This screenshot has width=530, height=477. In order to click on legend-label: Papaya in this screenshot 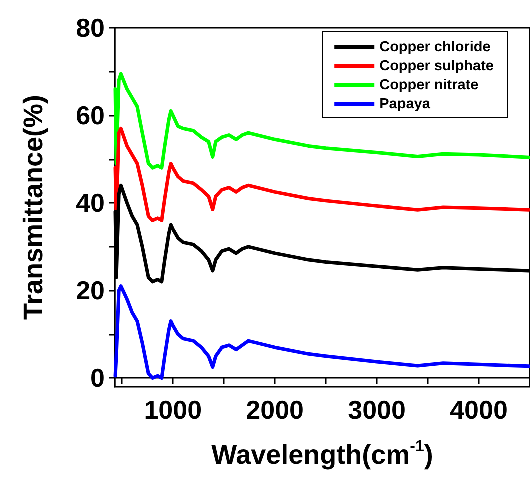, I will do `click(406, 104)`.